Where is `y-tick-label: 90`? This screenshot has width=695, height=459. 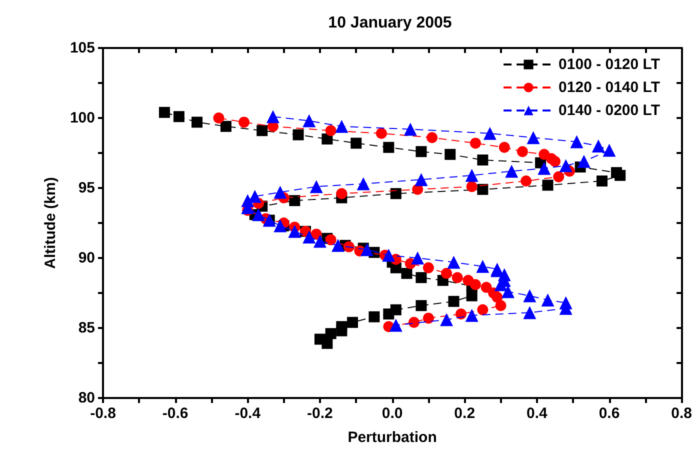 y-tick-label: 90 is located at coordinates (86, 258).